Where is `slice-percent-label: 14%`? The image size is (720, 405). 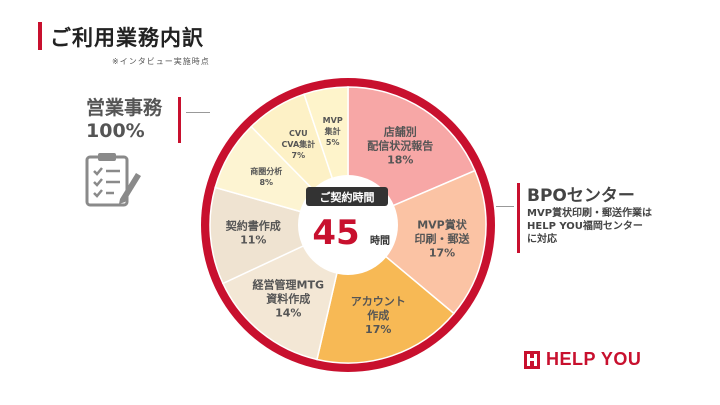 slice-percent-label: 14% is located at coordinates (288, 313).